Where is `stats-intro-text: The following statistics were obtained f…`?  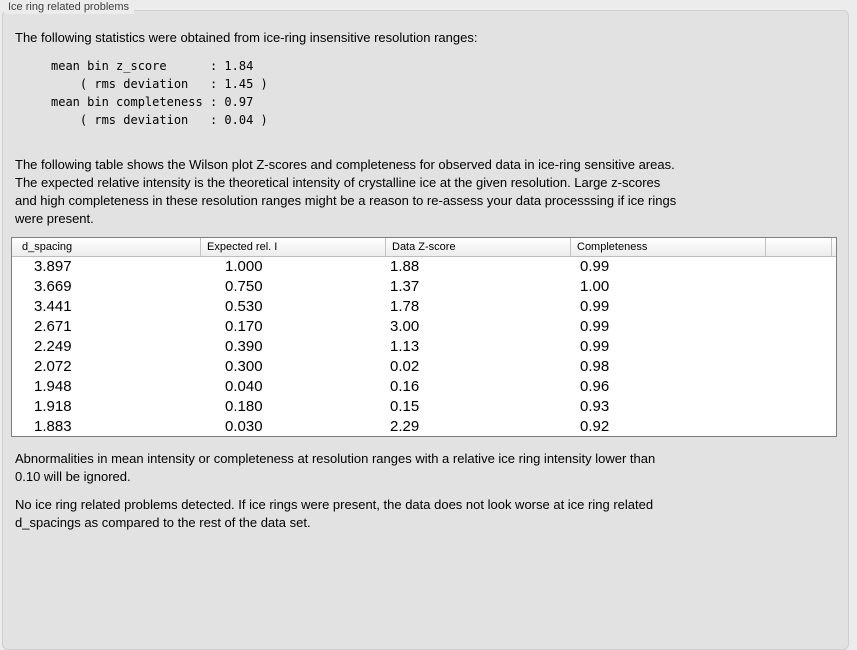
stats-intro-text: The following statistics were obtained f… is located at coordinates (246, 37).